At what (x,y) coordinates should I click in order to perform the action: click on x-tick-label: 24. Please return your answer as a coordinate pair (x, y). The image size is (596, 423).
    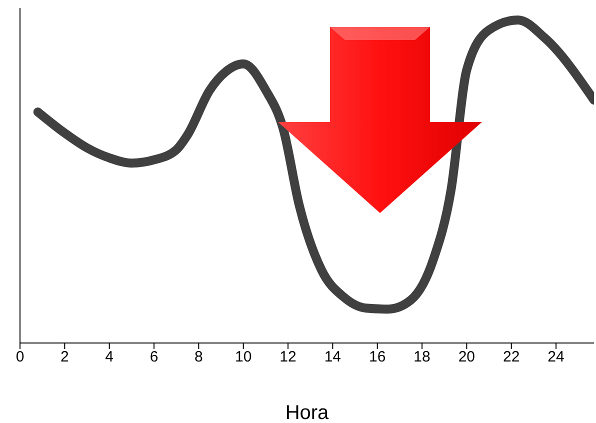
    Looking at the image, I should click on (556, 357).